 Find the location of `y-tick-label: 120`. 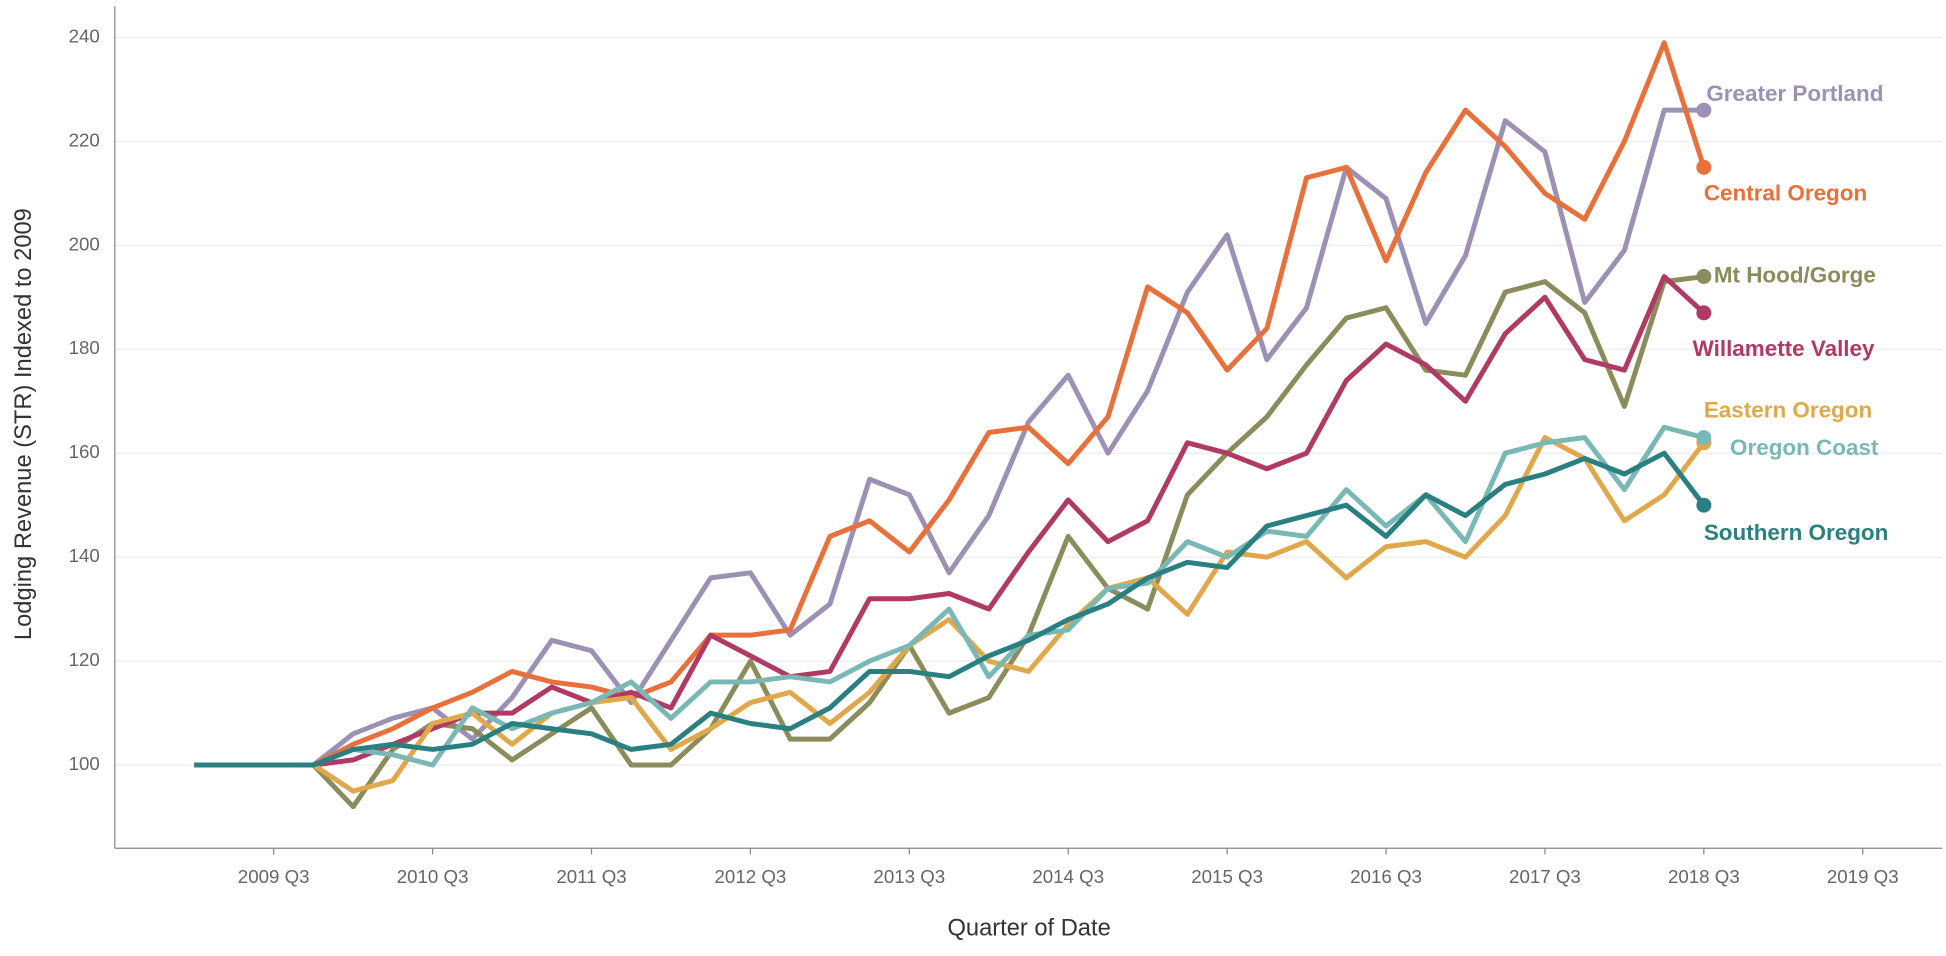

y-tick-label: 120 is located at coordinates (84, 659).